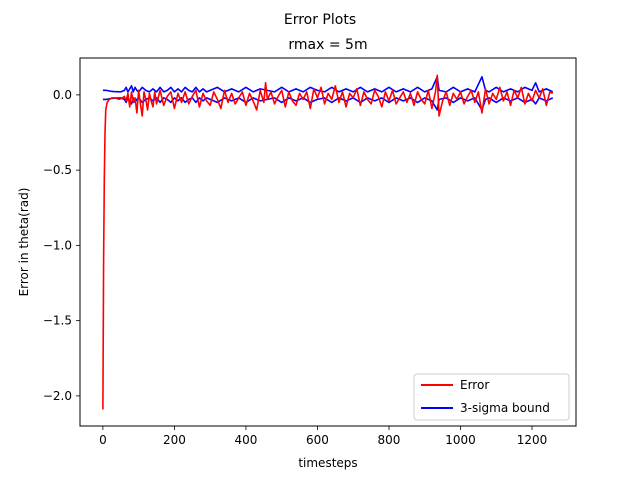 The width and height of the screenshot is (640, 480). Describe the element at coordinates (328, 84) in the screenshot. I see `series-line-3-sigma-upper` at that location.